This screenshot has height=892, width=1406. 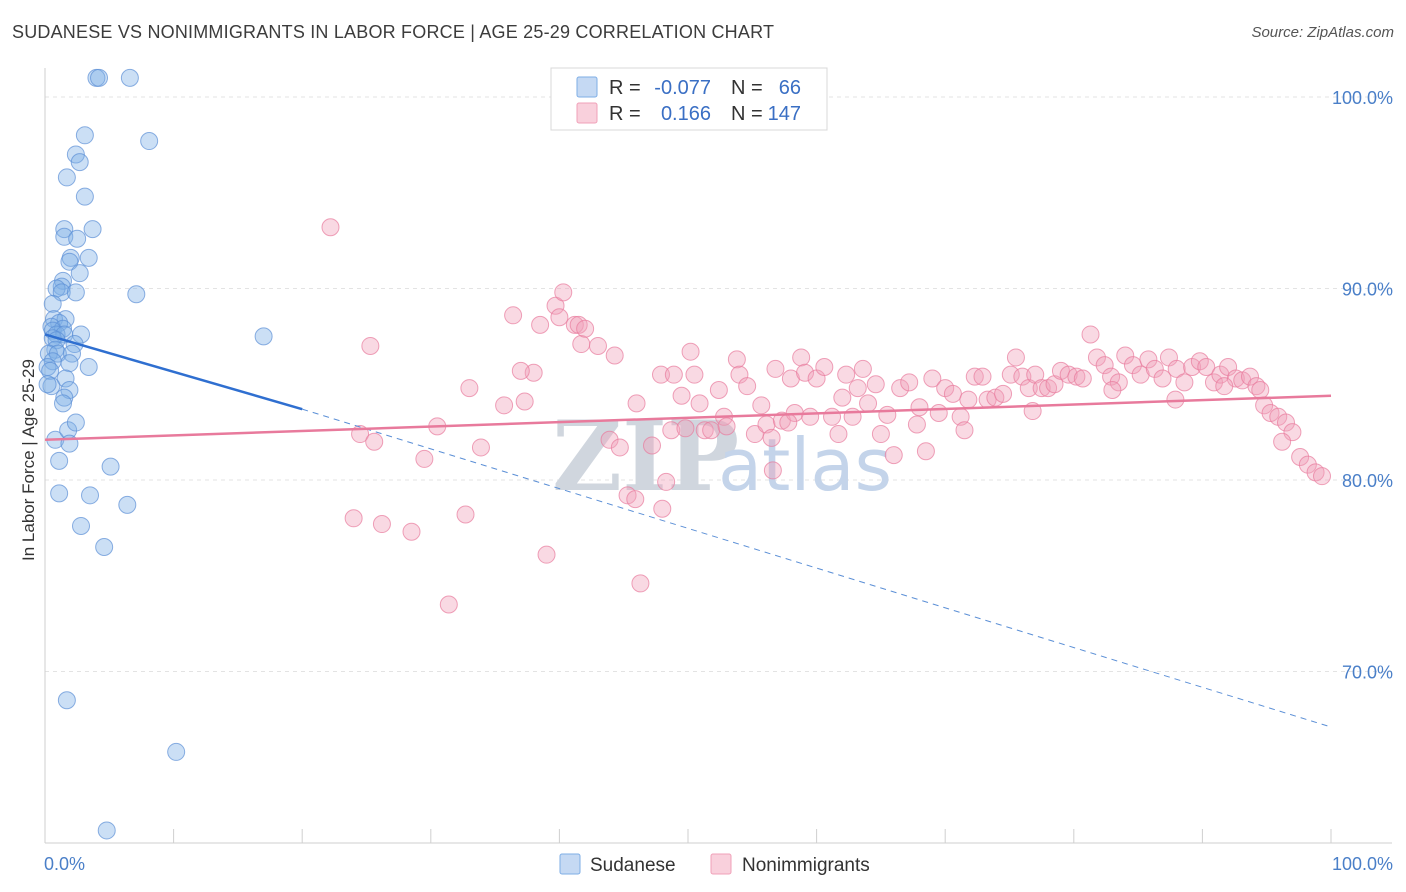 I want to click on x-tick-labels: 0.0% 100.0%, so click(x=718, y=864).